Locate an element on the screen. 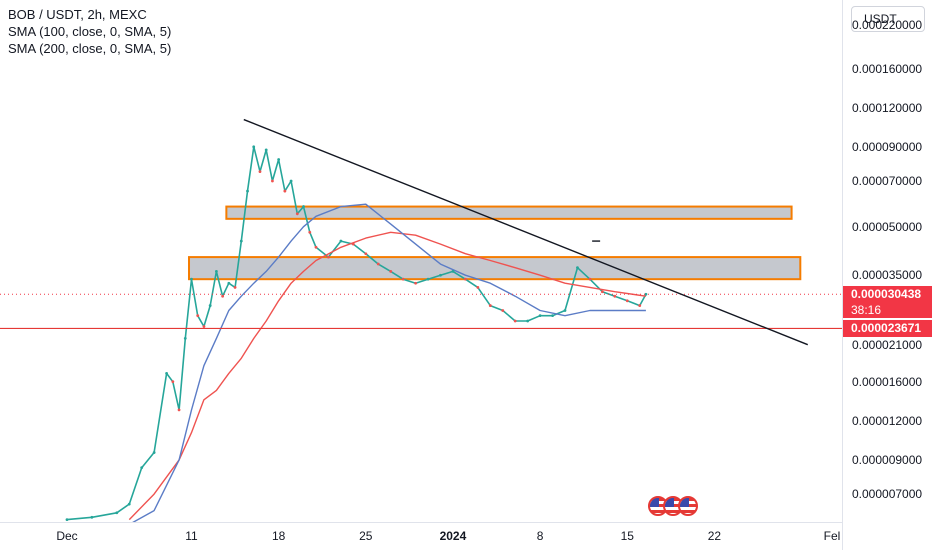 The width and height of the screenshot is (932, 550). legend-sma-100: SMA (100, close, 0, SMA, 5) is located at coordinates (90, 31).